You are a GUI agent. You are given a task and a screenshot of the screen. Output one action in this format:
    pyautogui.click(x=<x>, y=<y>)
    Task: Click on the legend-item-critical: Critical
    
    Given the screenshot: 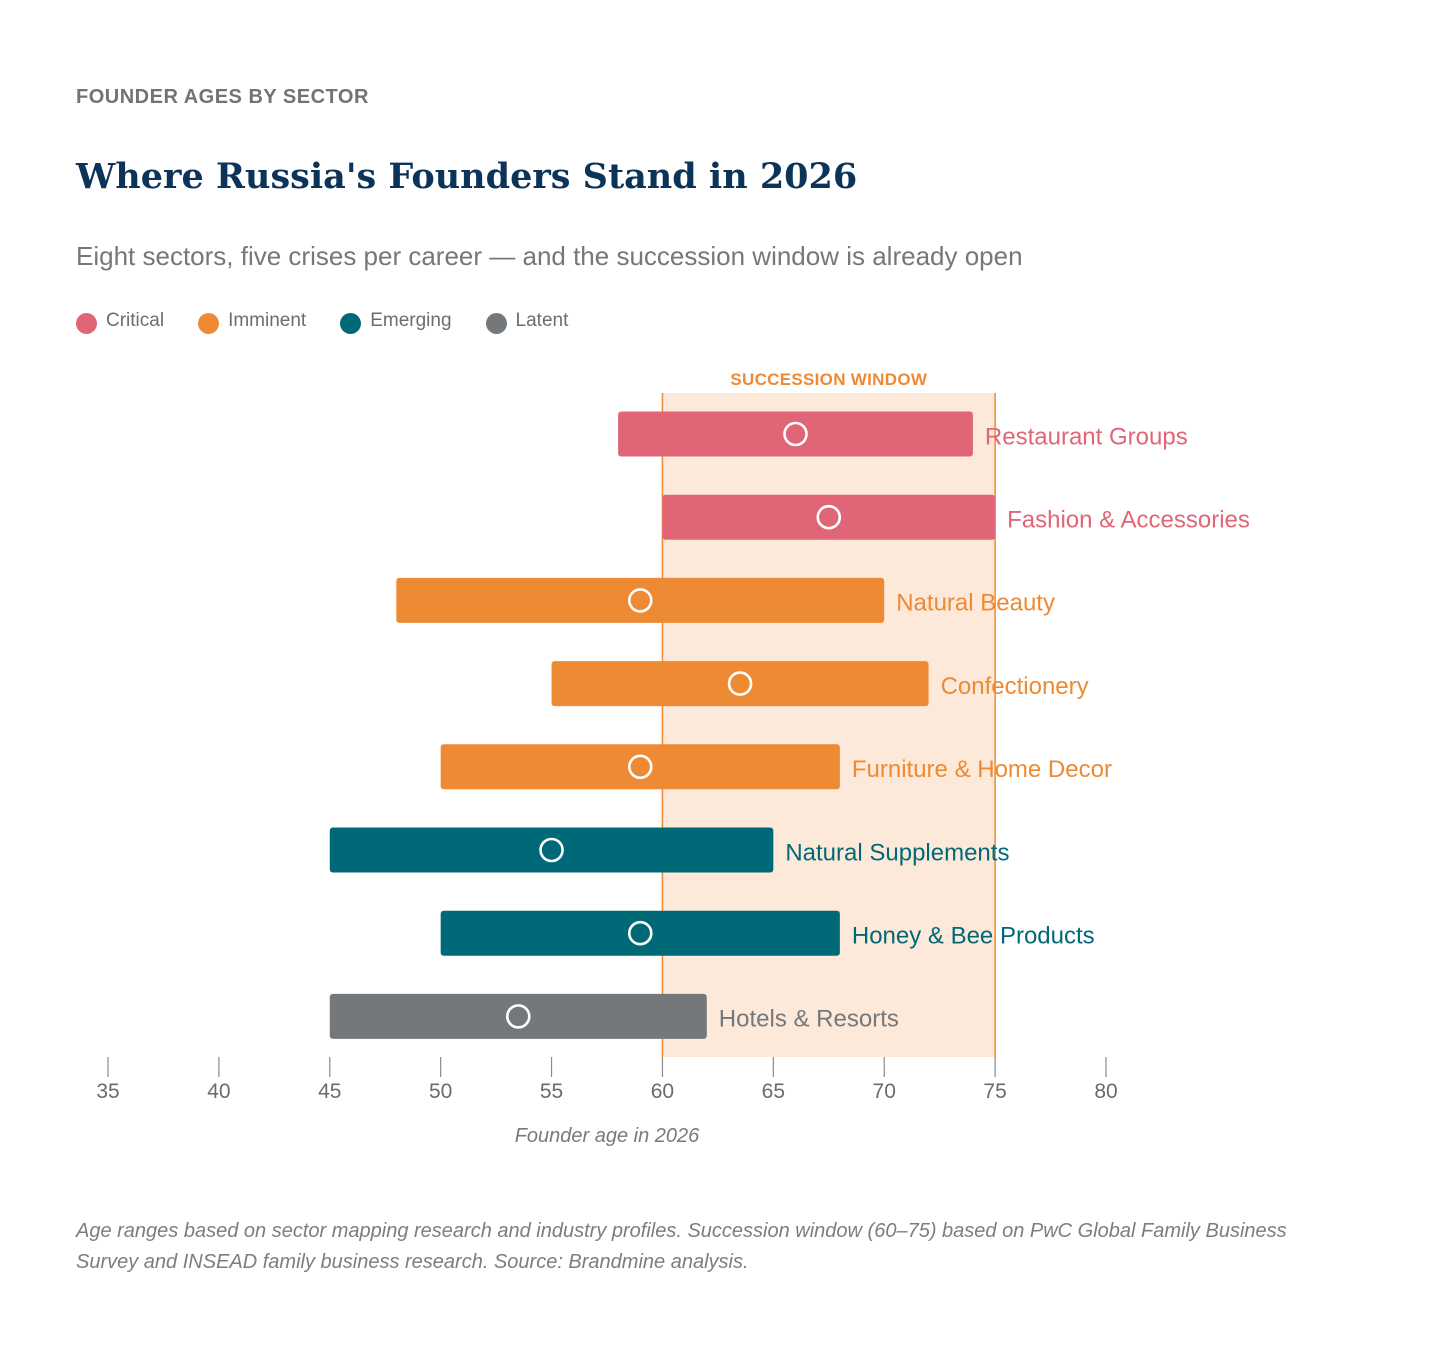 What is the action you would take?
    pyautogui.click(x=120, y=322)
    